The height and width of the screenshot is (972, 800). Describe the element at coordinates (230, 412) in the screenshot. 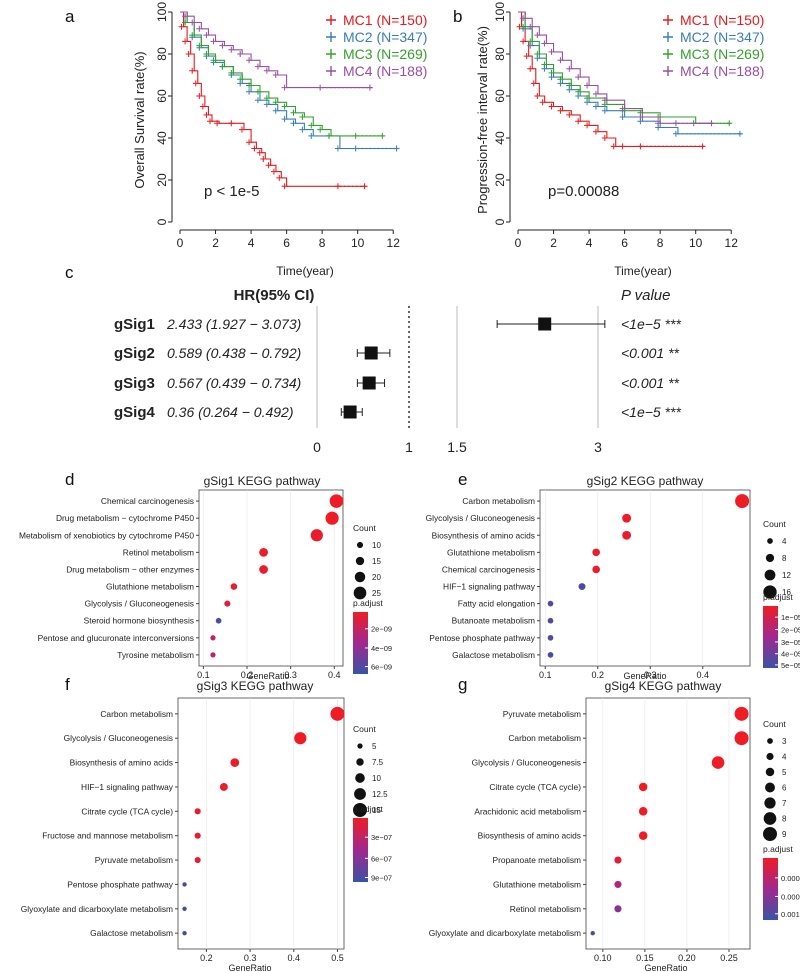

I see `forest-row-hr-text: 0.36 (0.264 − 0.492)` at that location.